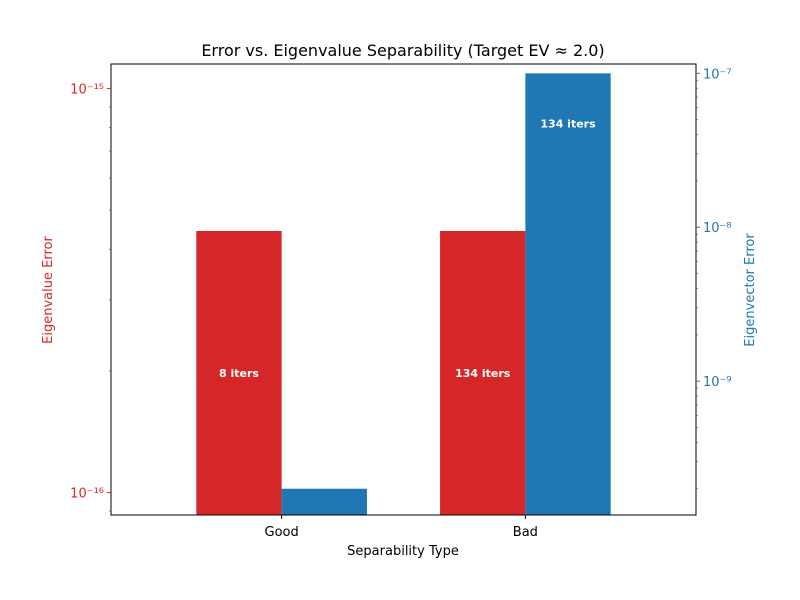  I want to click on bar-eigenvalue-bad, so click(483, 372).